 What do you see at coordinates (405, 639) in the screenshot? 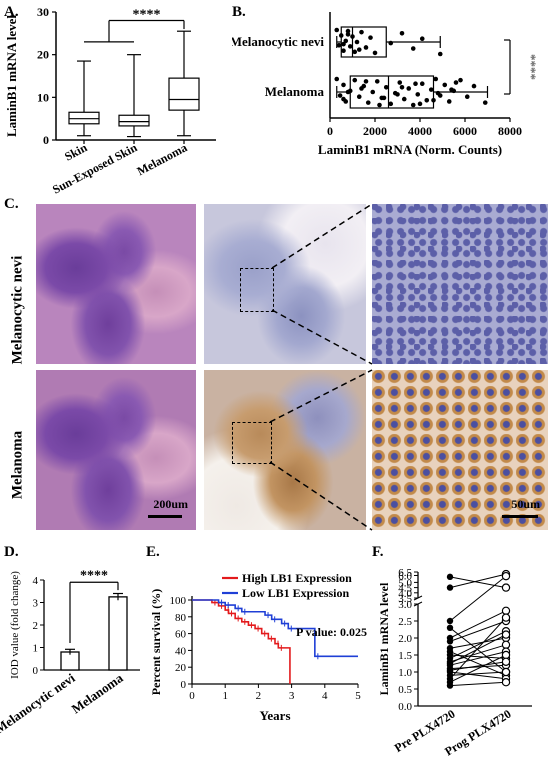
I see `f-y-tick-label: 2.0` at bounding box center [405, 639].